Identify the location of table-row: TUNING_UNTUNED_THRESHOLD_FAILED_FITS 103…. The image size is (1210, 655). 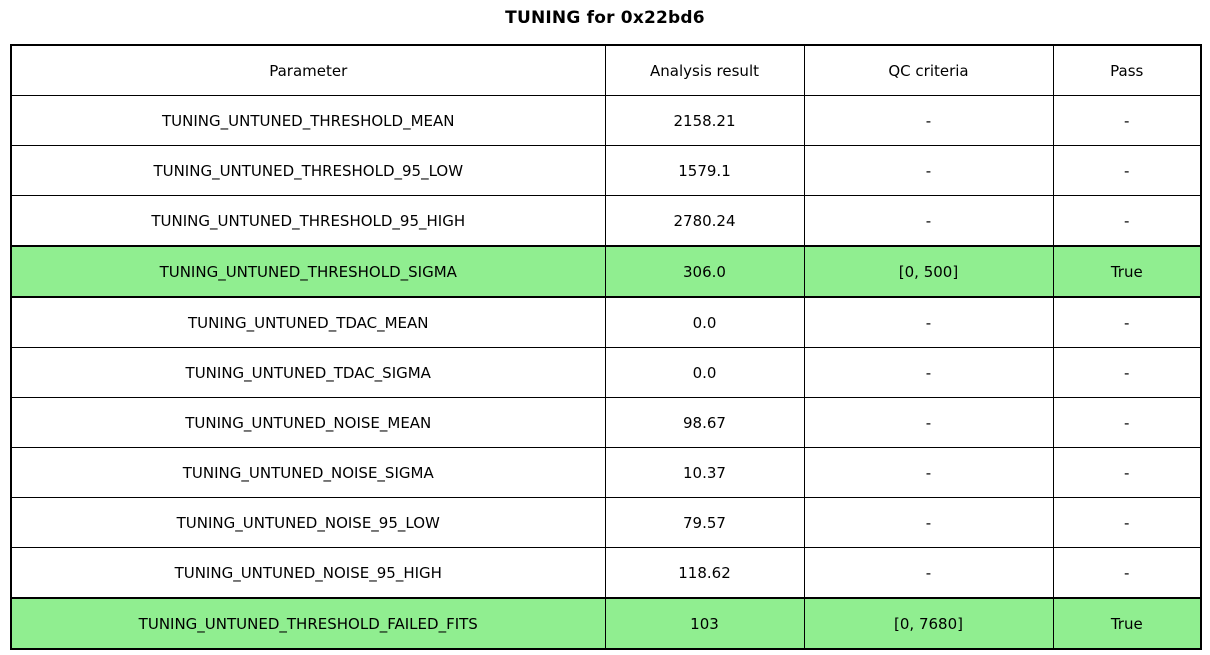
(606, 623).